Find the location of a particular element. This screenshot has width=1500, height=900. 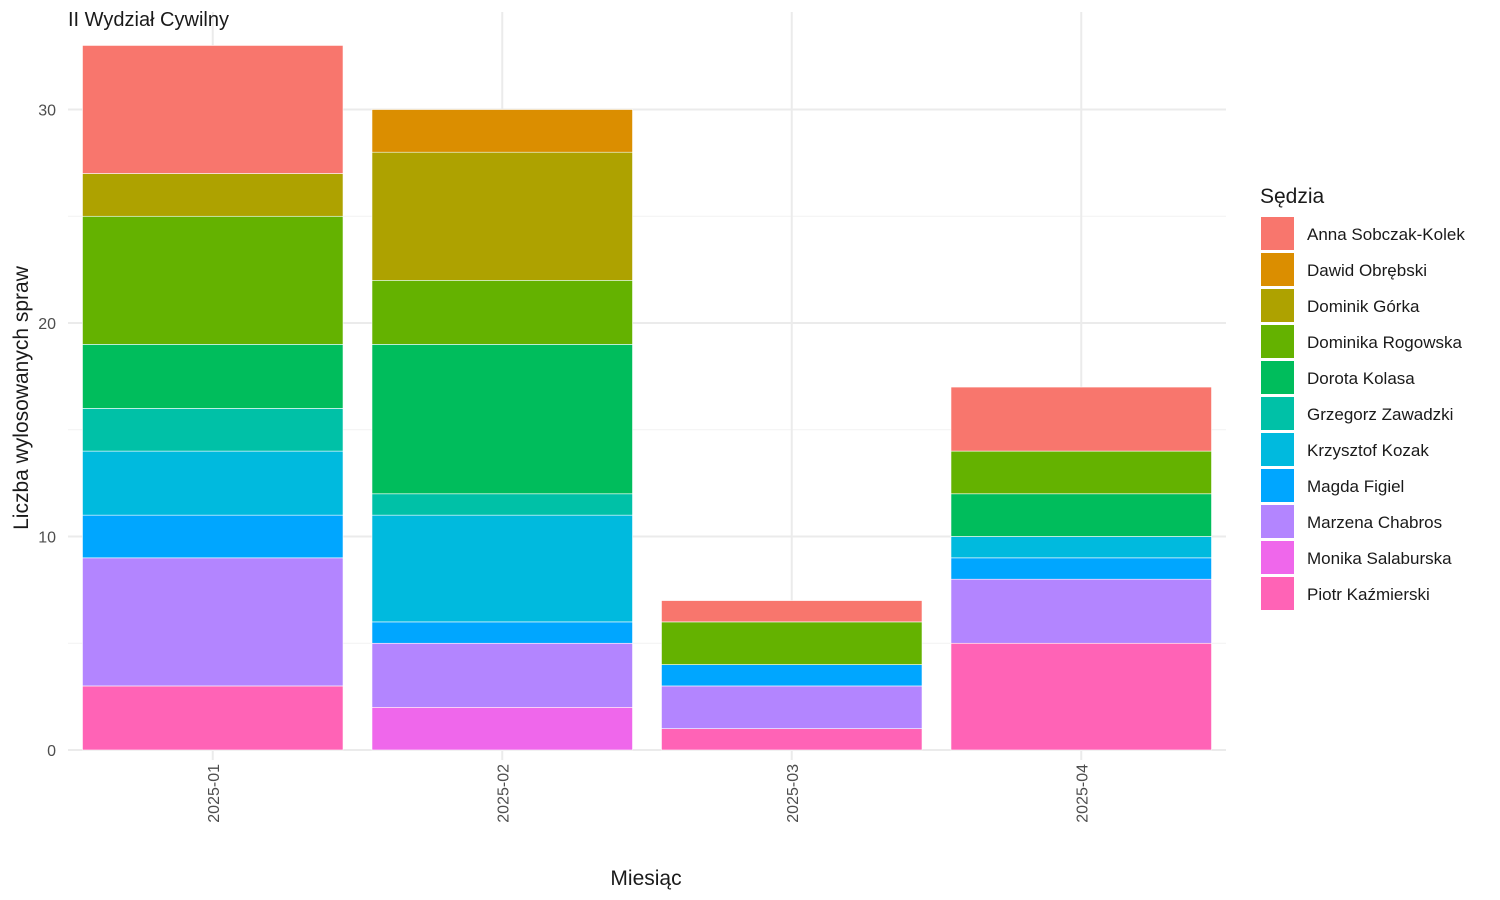

legend-label: Marzena Chabros is located at coordinates (1374, 522).